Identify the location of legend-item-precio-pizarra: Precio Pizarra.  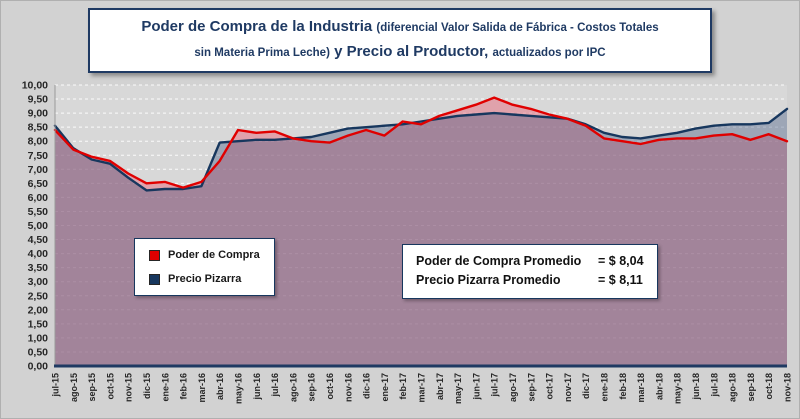
(204, 279).